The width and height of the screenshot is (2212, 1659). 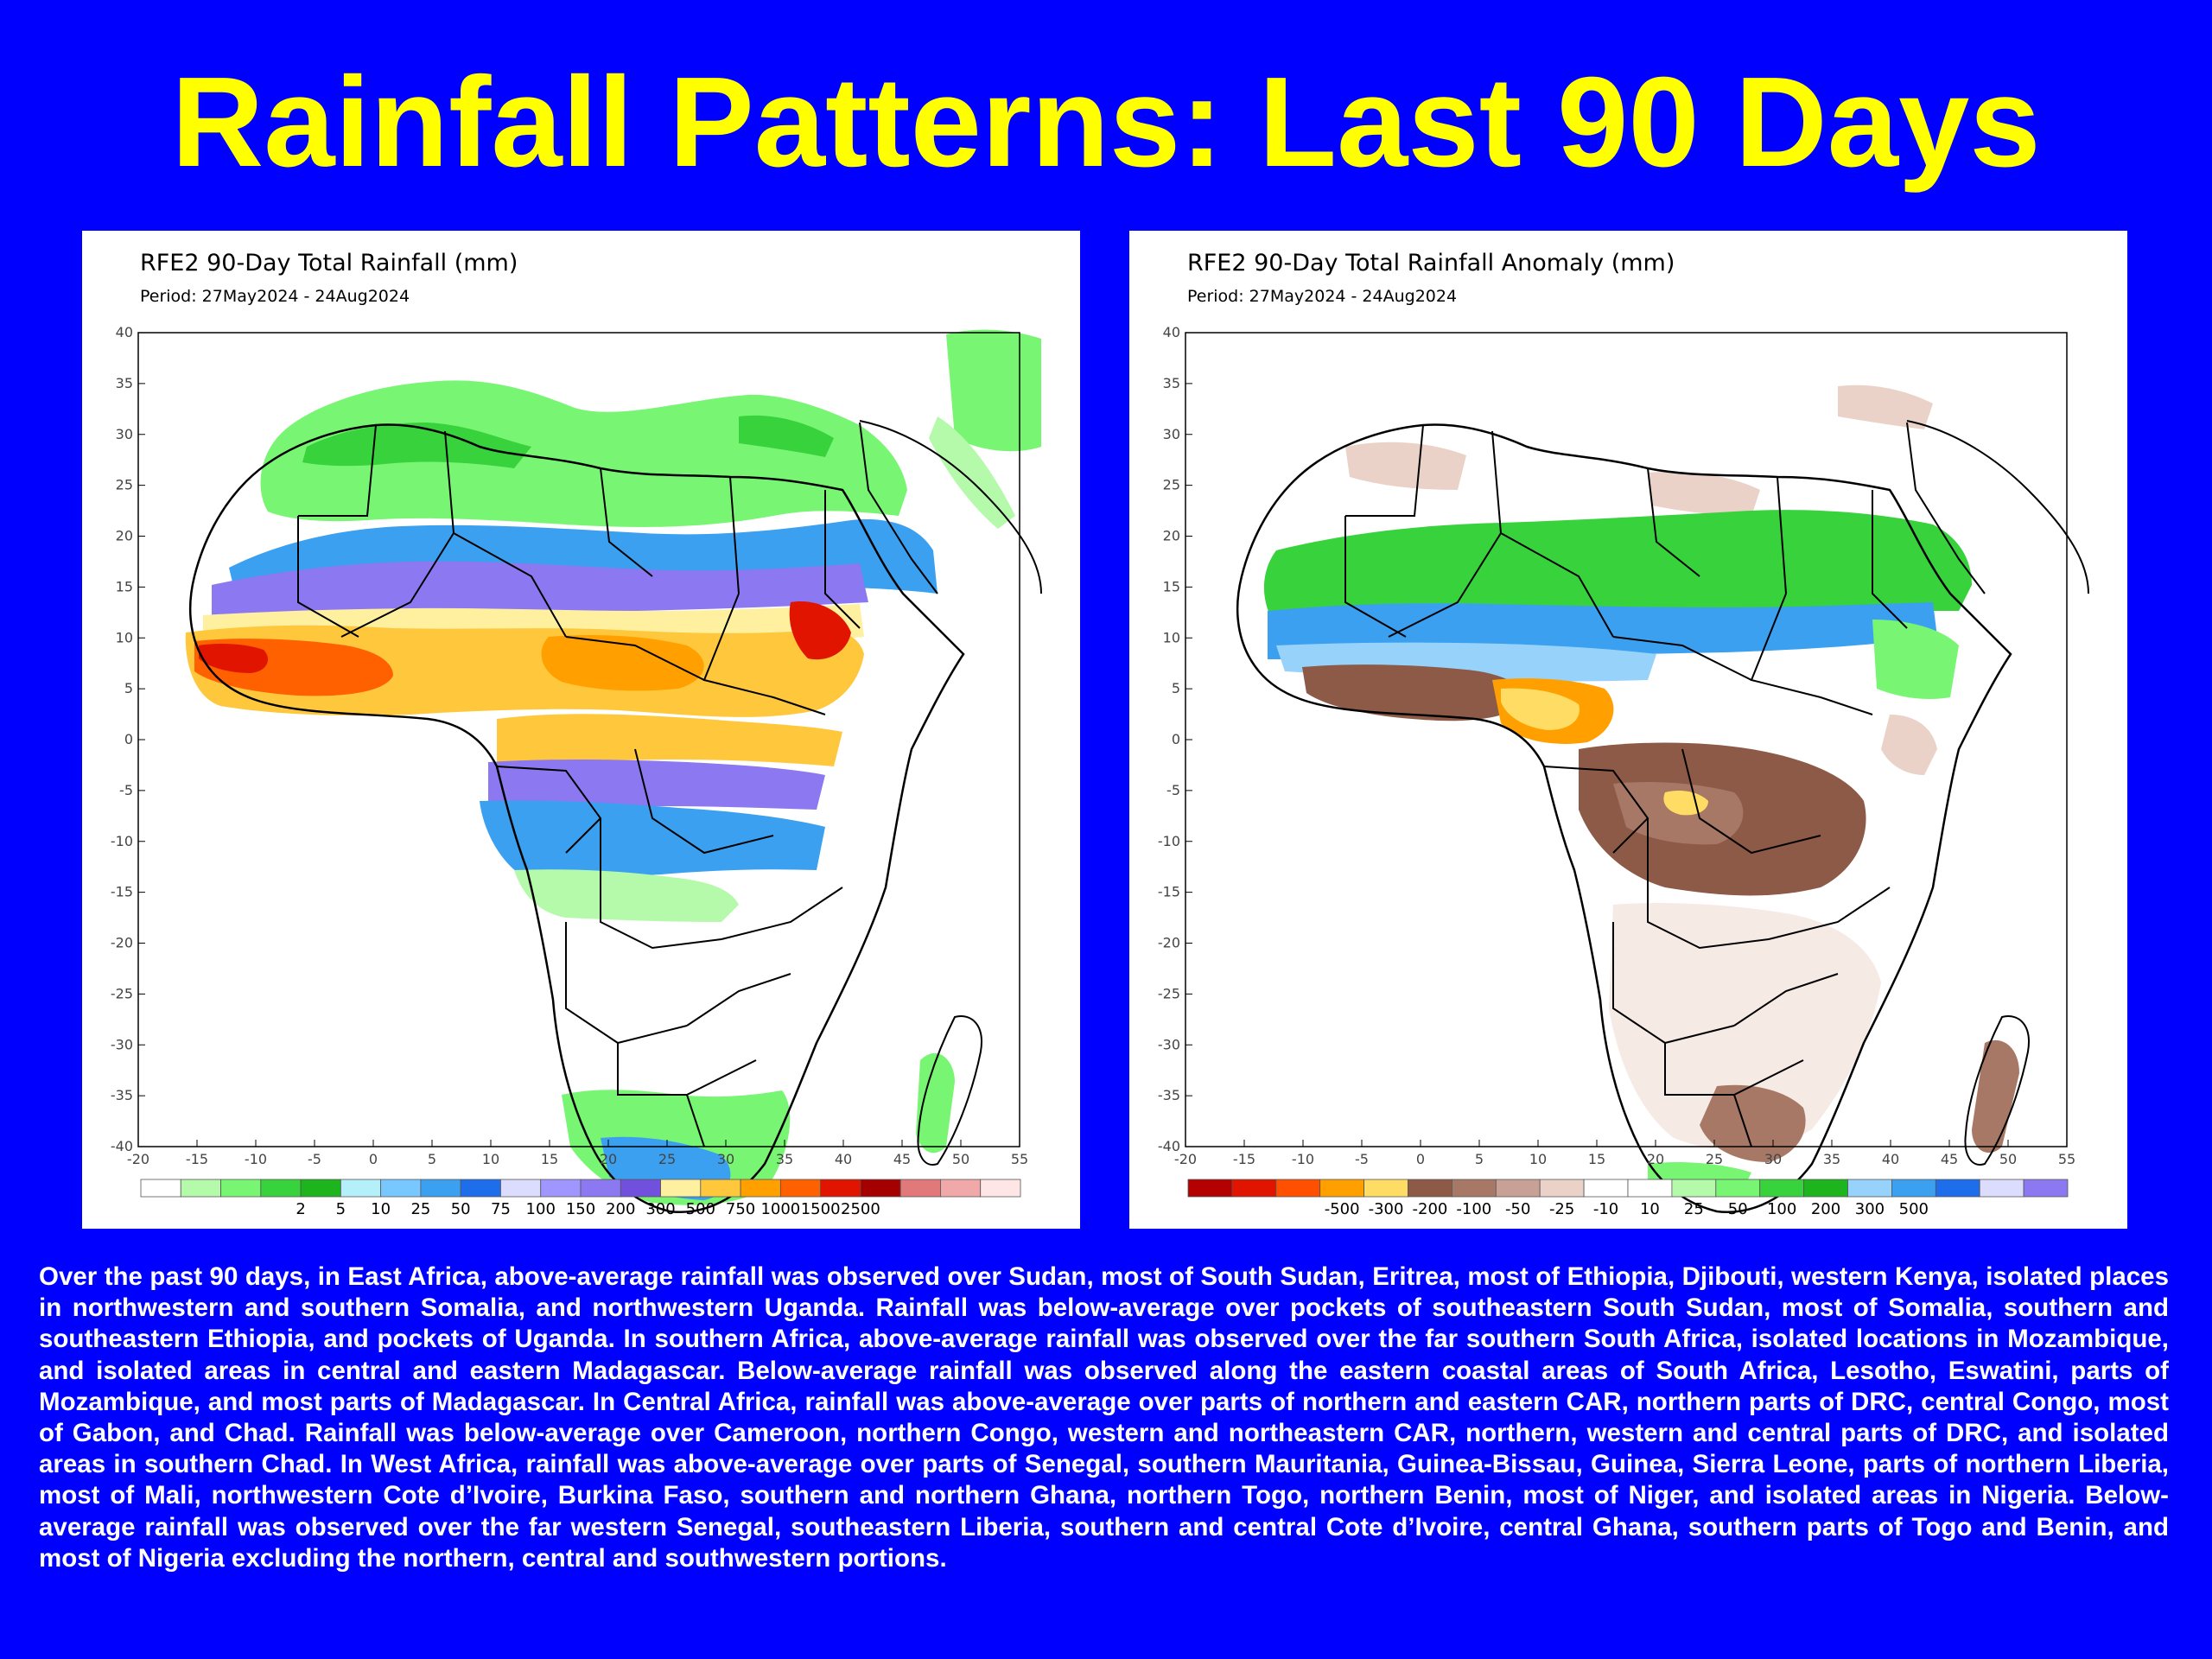 I want to click on colorbar-label: 50, so click(x=461, y=1209).